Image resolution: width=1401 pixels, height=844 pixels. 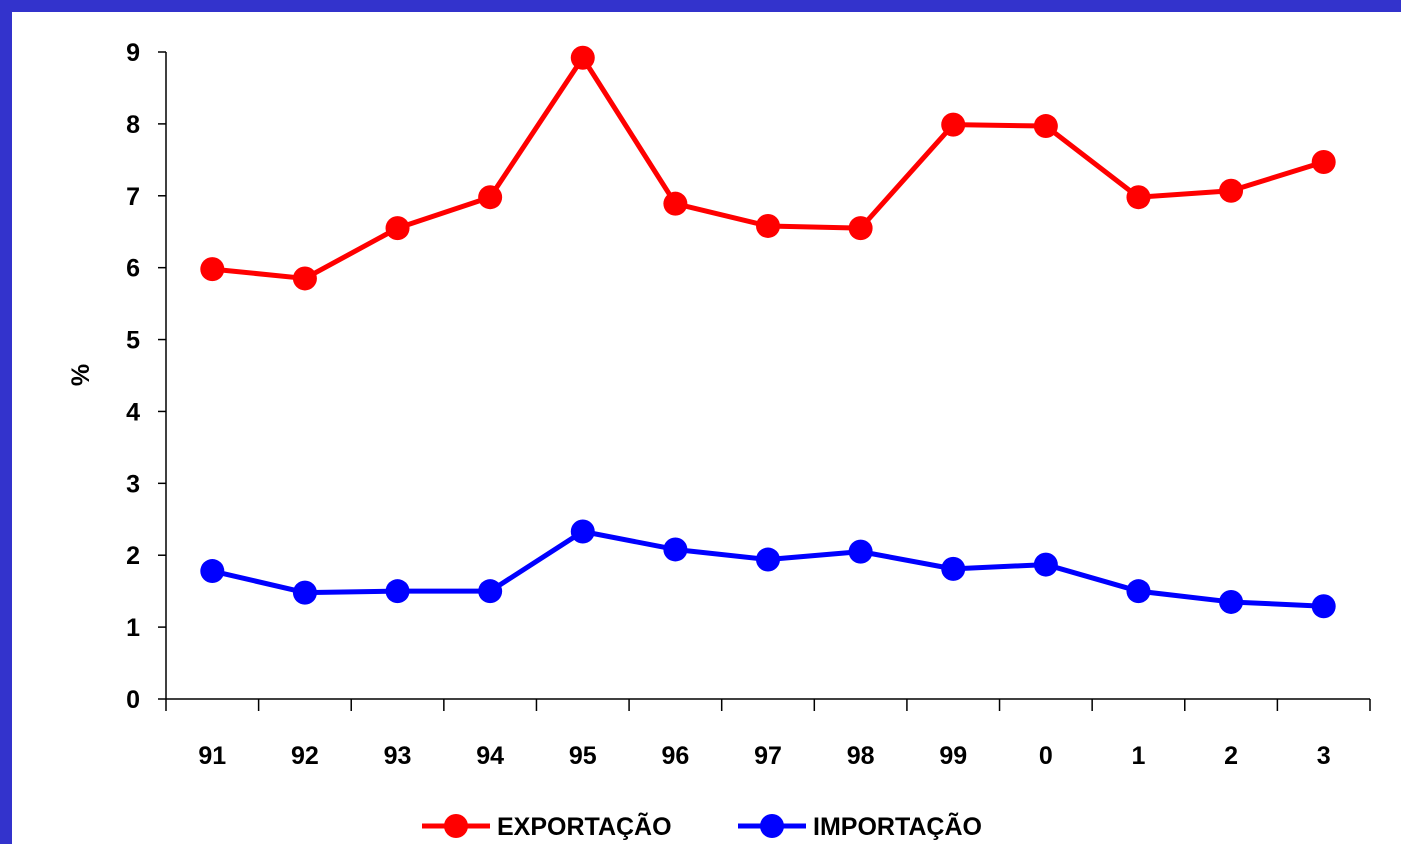 I want to click on y-tick-label: 1, so click(x=133, y=628).